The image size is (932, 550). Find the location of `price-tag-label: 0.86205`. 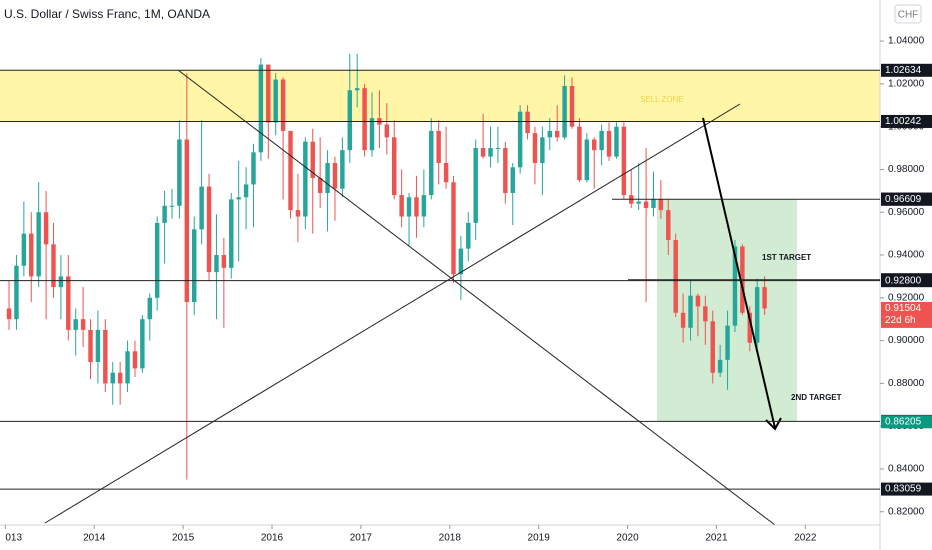

price-tag-label: 0.86205 is located at coordinates (903, 421).